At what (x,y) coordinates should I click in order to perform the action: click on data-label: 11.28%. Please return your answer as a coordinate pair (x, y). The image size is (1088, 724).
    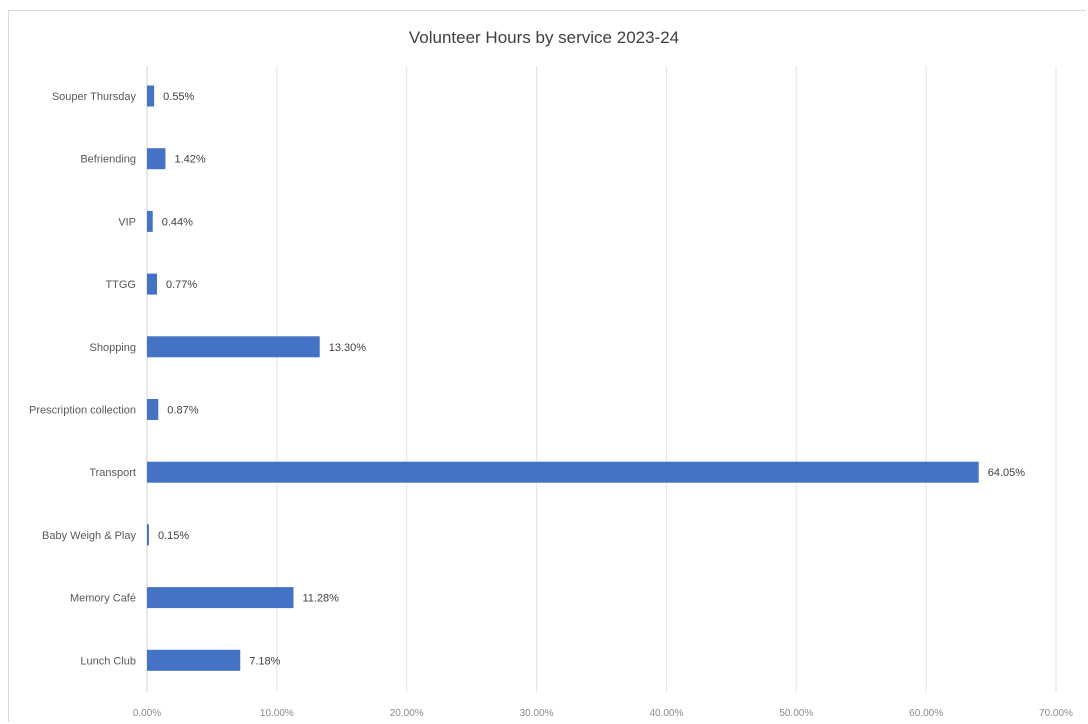
    Looking at the image, I should click on (320, 599).